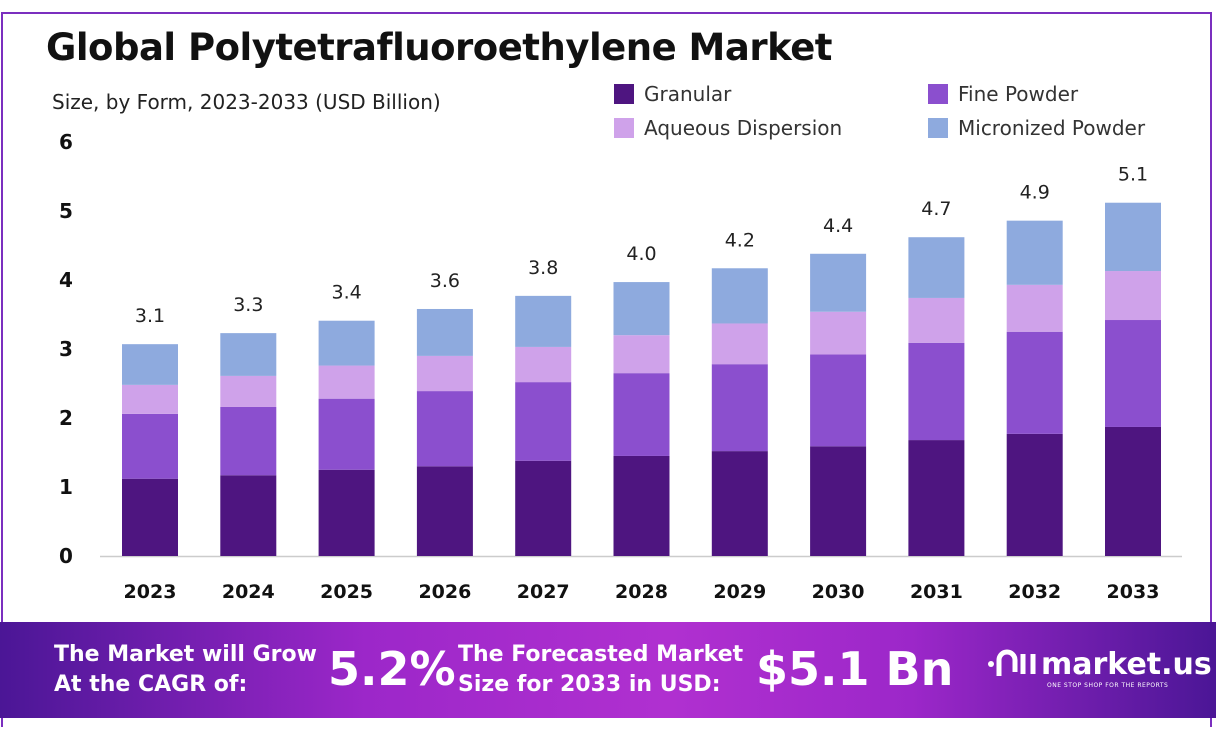  Describe the element at coordinates (66, 418) in the screenshot. I see `y-tick-label: 2` at that location.